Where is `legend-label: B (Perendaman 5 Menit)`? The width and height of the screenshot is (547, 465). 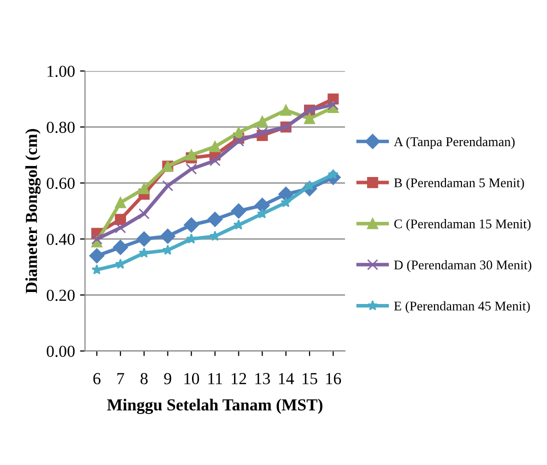 legend-label: B (Perendaman 5 Menit) is located at coordinates (459, 184).